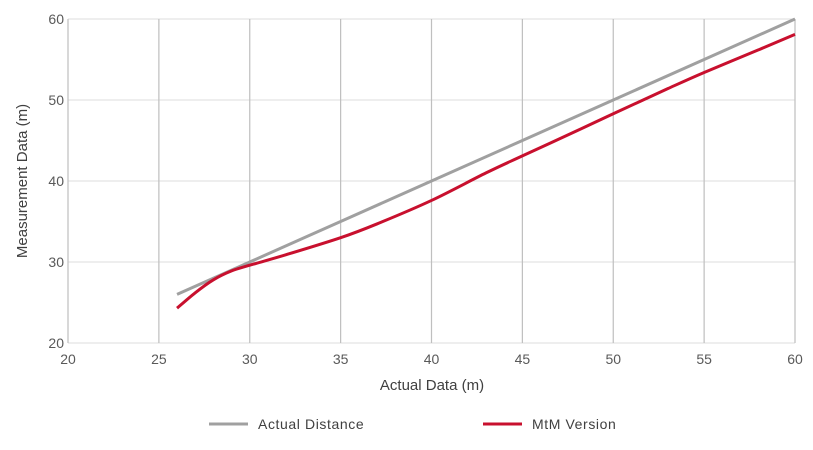  Describe the element at coordinates (704, 359) in the screenshot. I see `x-tick-label-7: 55` at that location.